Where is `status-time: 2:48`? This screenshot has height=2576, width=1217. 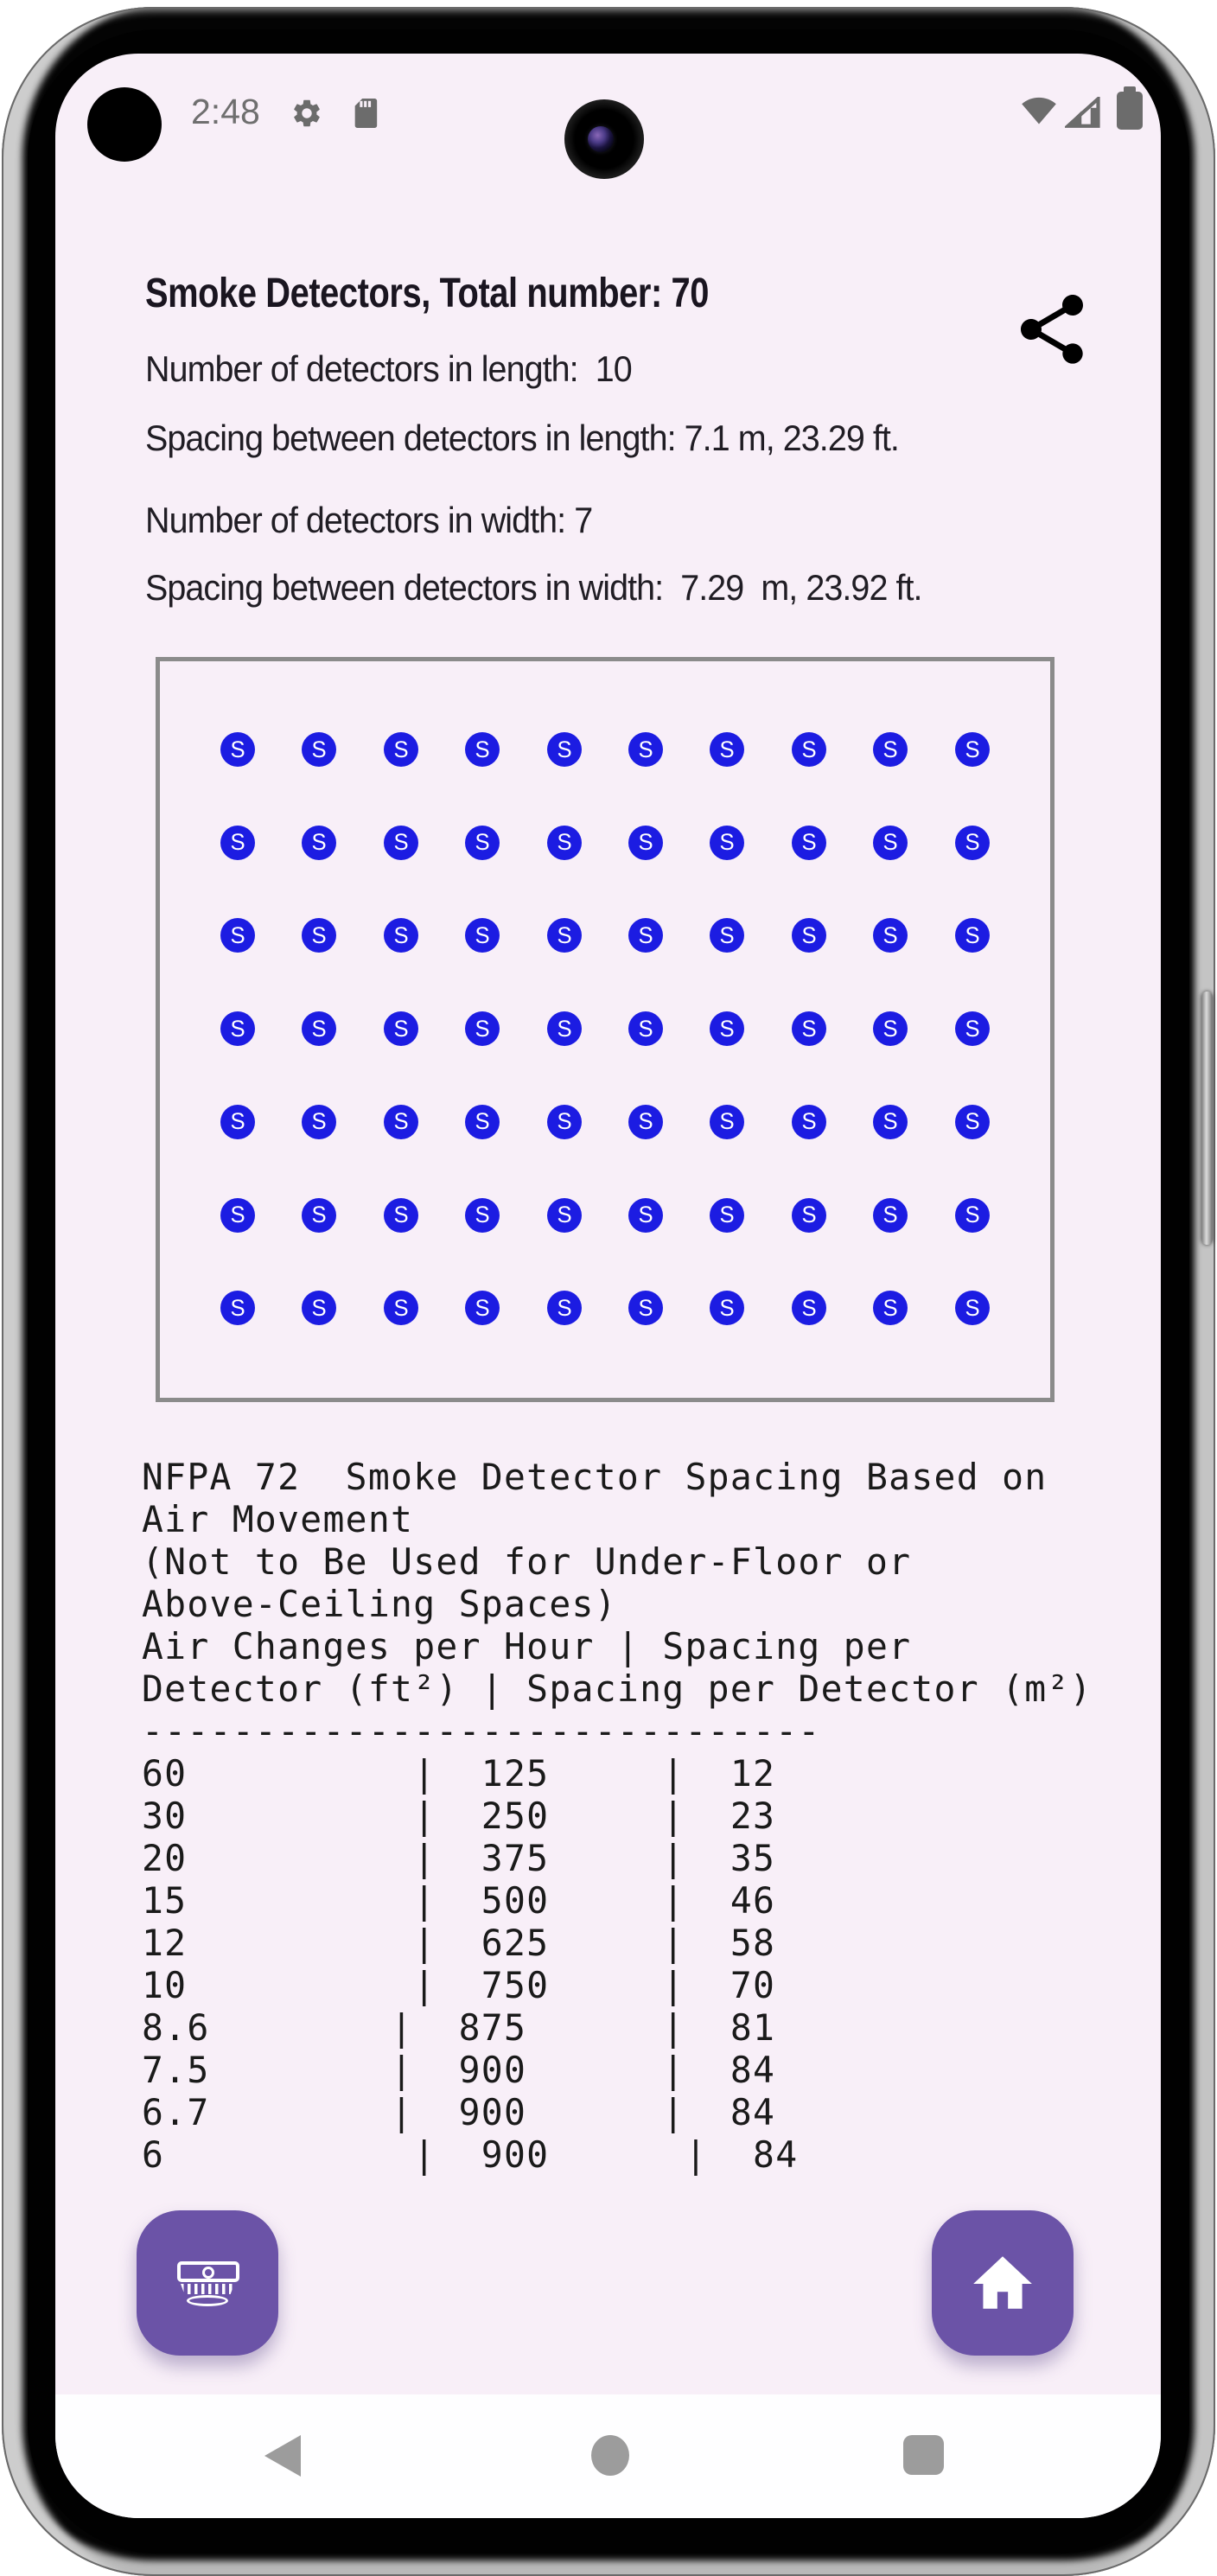 status-time: 2:48 is located at coordinates (226, 111).